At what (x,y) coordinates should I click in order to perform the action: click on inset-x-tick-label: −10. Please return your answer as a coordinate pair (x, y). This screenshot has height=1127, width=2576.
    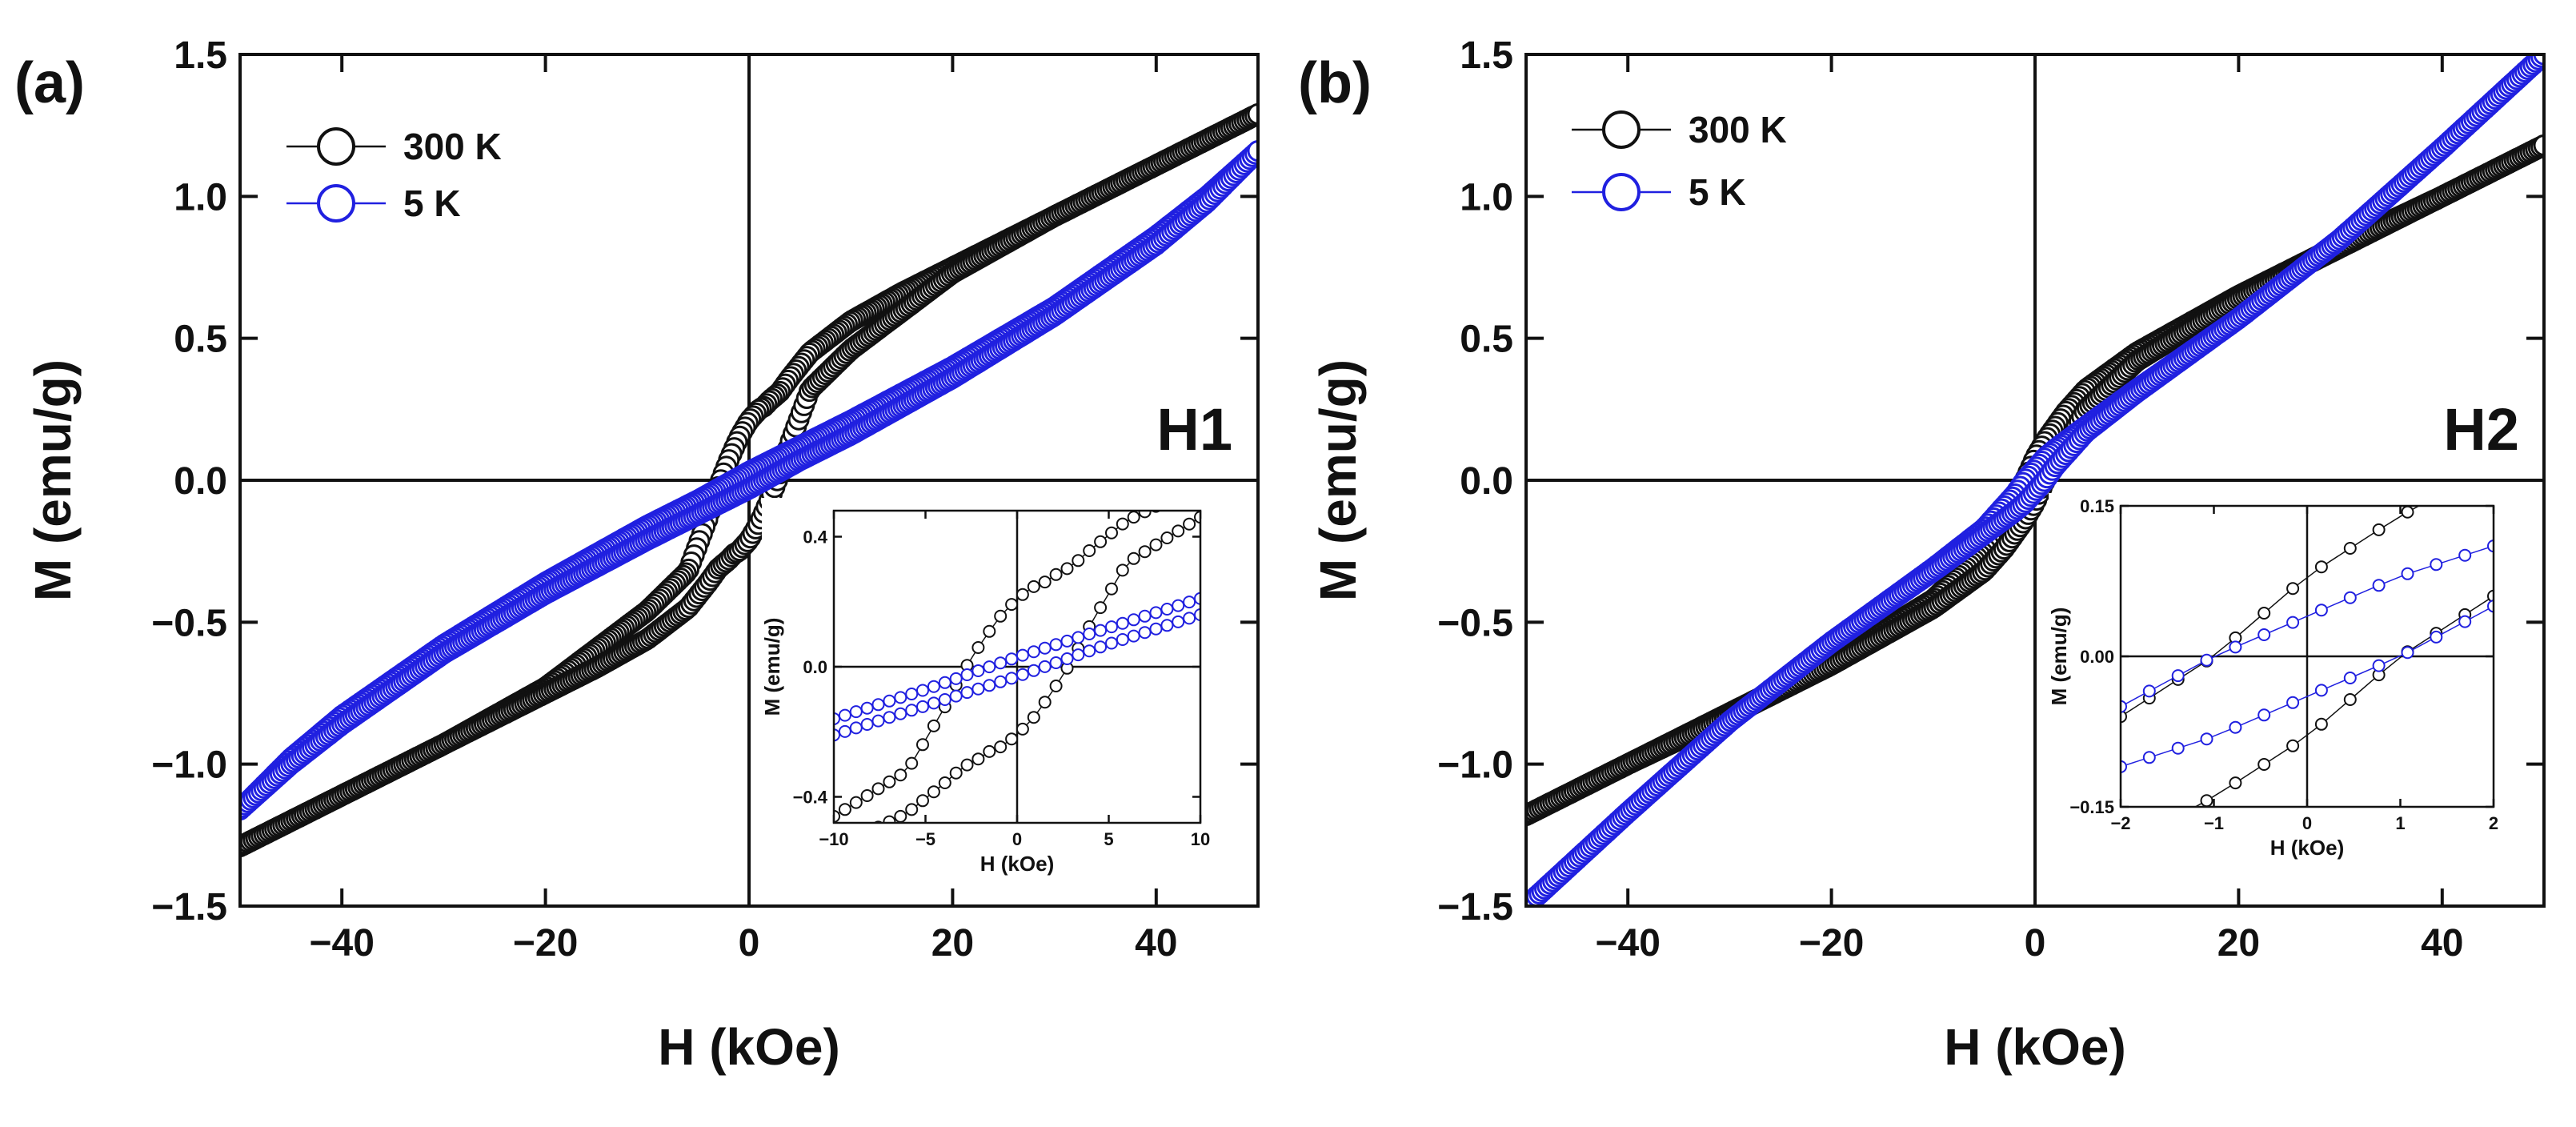
    Looking at the image, I should click on (833, 839).